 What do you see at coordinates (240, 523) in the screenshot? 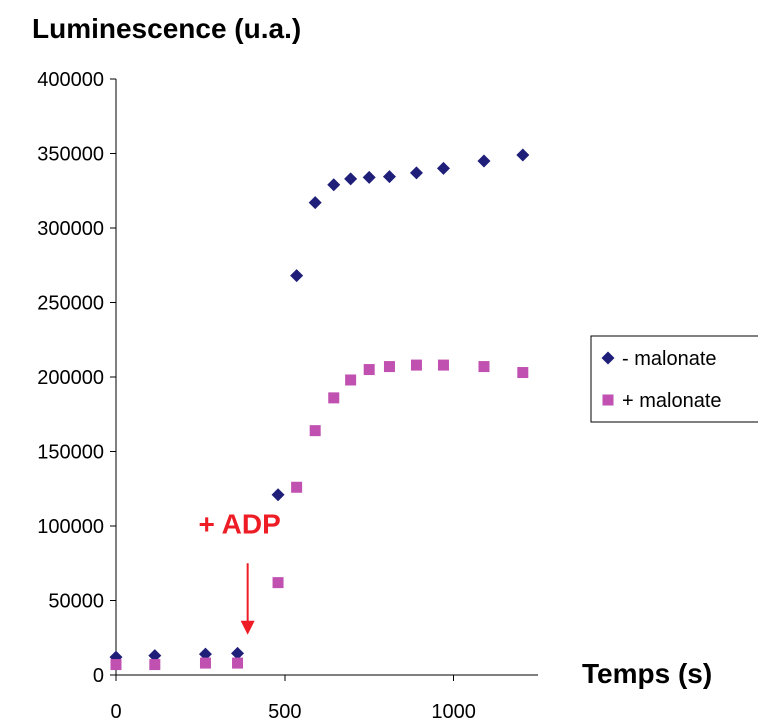
I see `annotation-label: + ADP` at bounding box center [240, 523].